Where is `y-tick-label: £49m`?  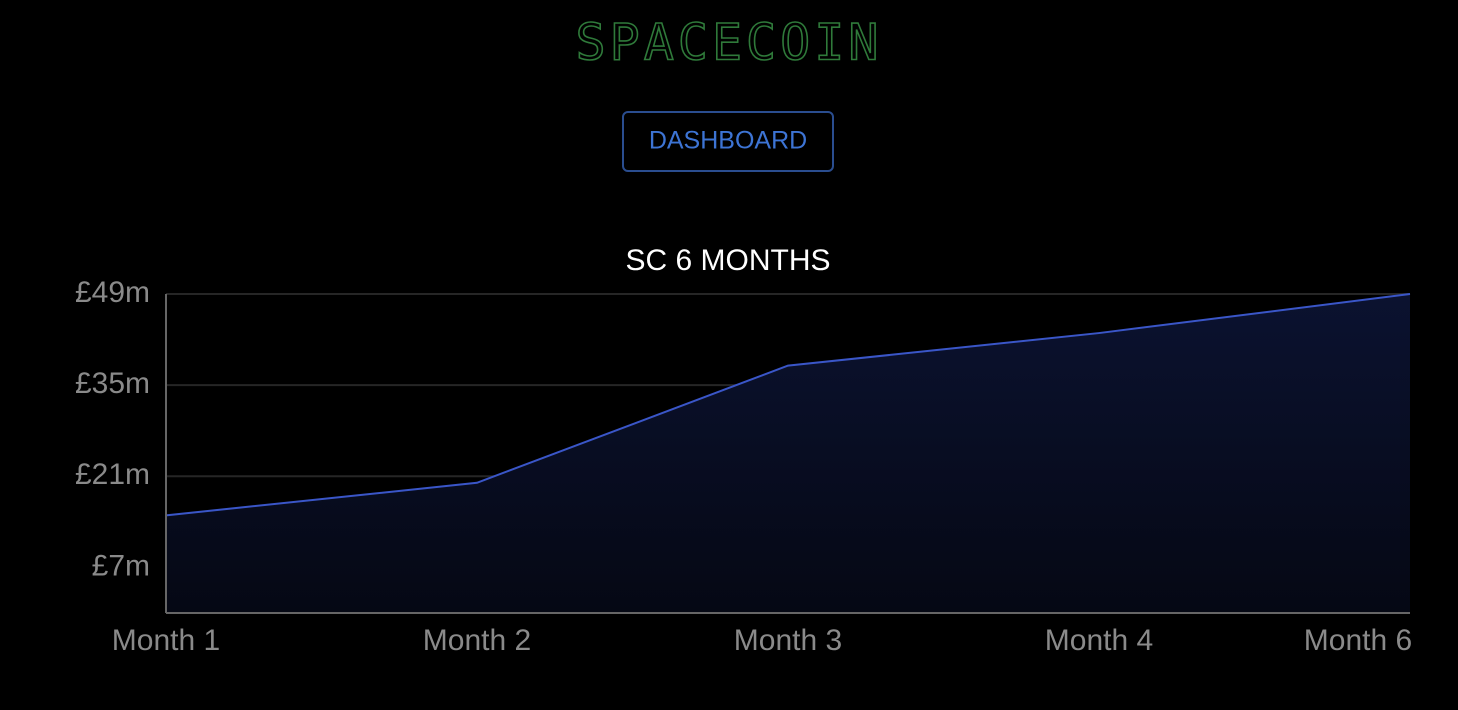 y-tick-label: £49m is located at coordinates (112, 292).